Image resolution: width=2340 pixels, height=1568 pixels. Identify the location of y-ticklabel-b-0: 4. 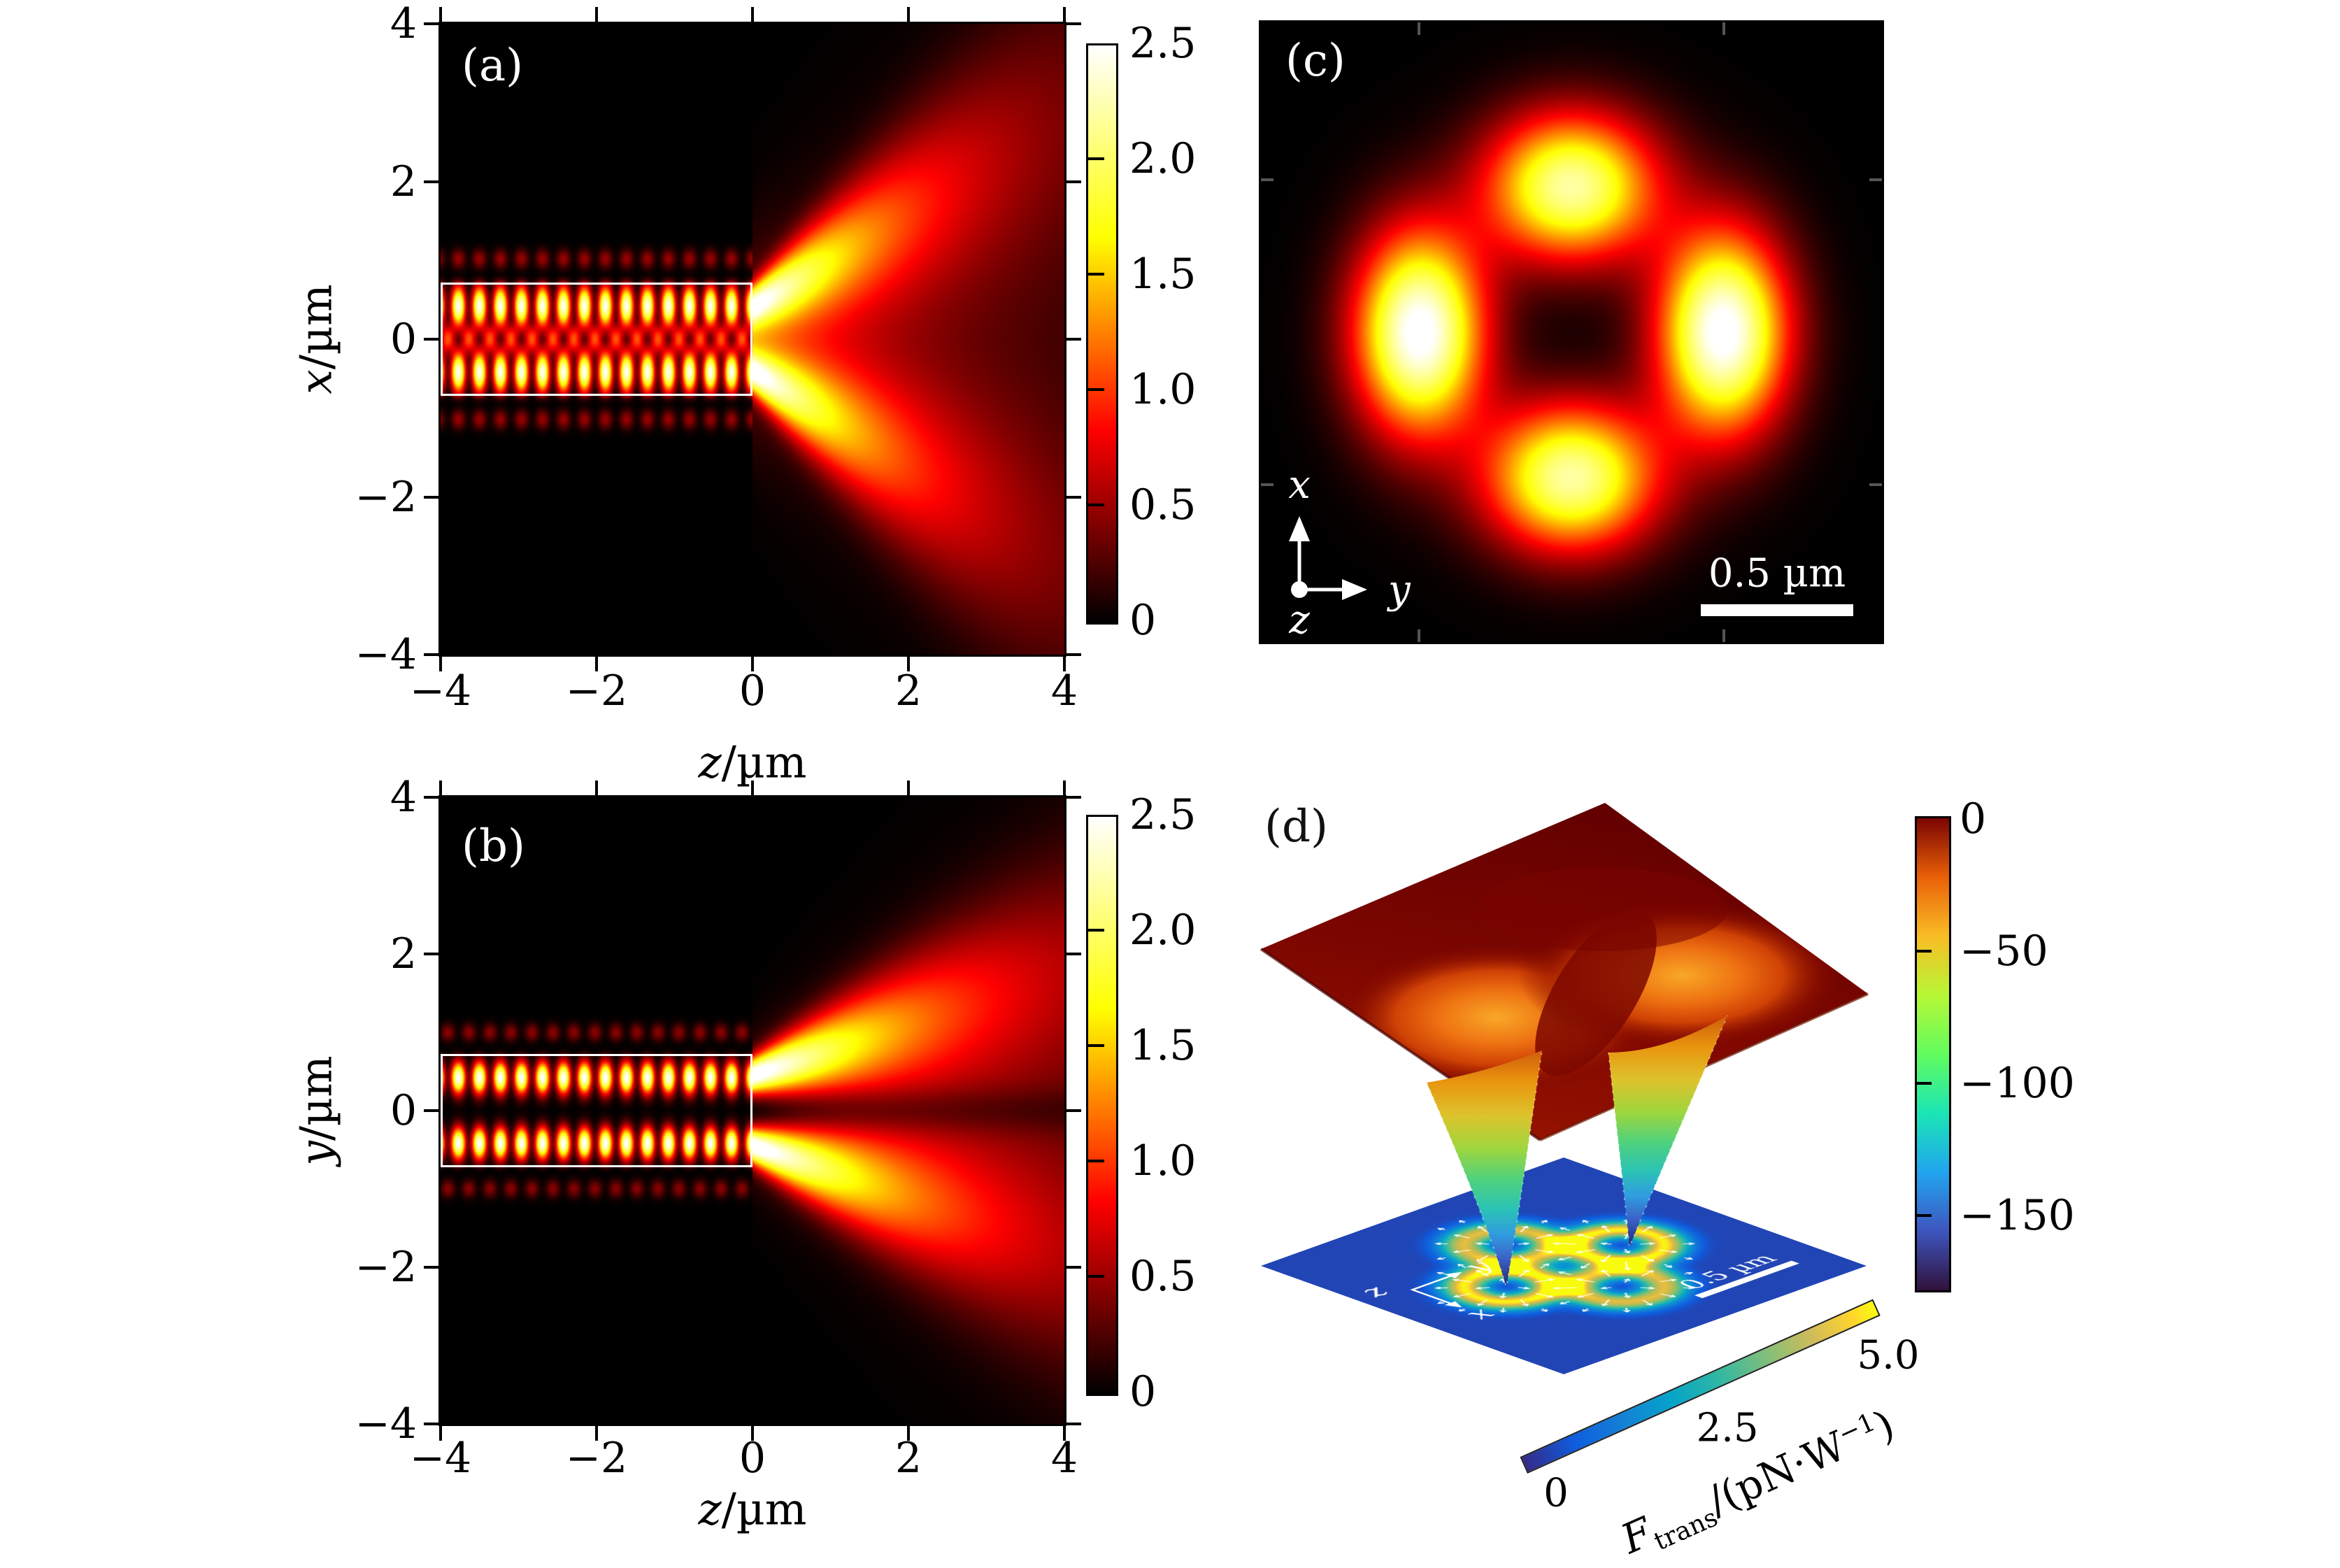
(403, 797).